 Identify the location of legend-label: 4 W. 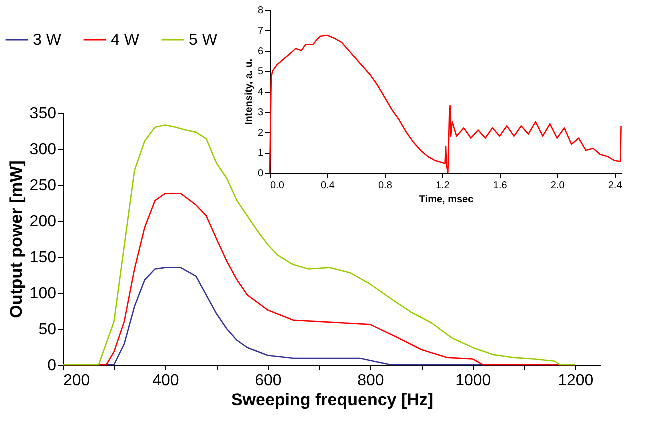
(125, 40).